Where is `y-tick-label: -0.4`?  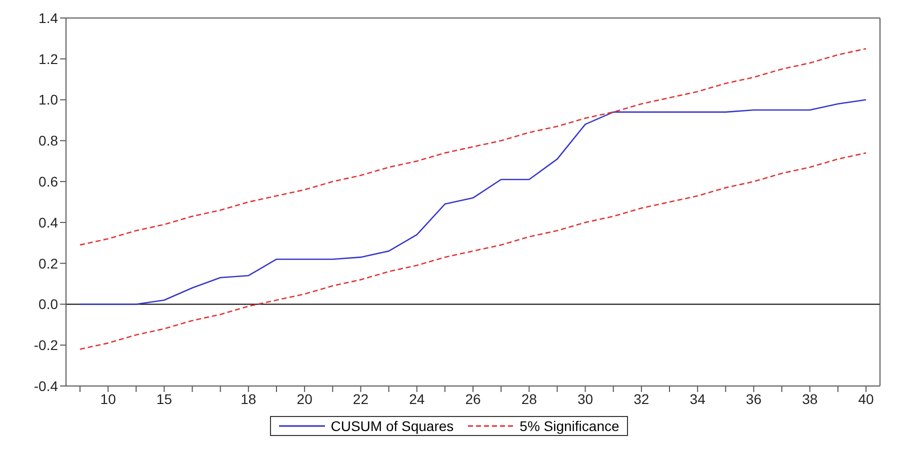
y-tick-label: -0.4 is located at coordinates (46, 386).